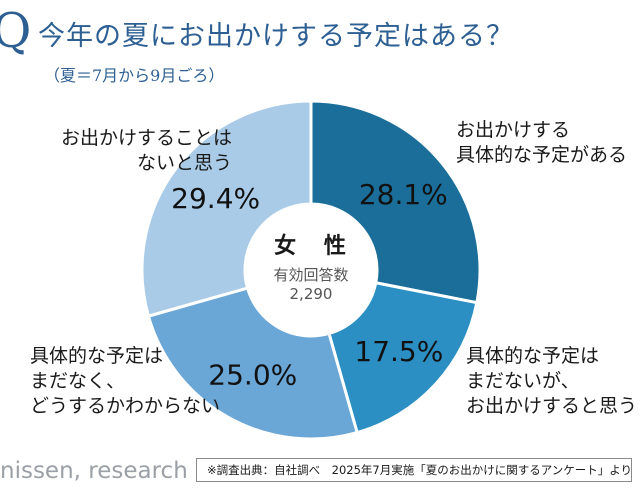 This screenshot has height=500, width=640. I want to click on donut-center: 女 性 有効回答数 2,290, so click(311, 265).